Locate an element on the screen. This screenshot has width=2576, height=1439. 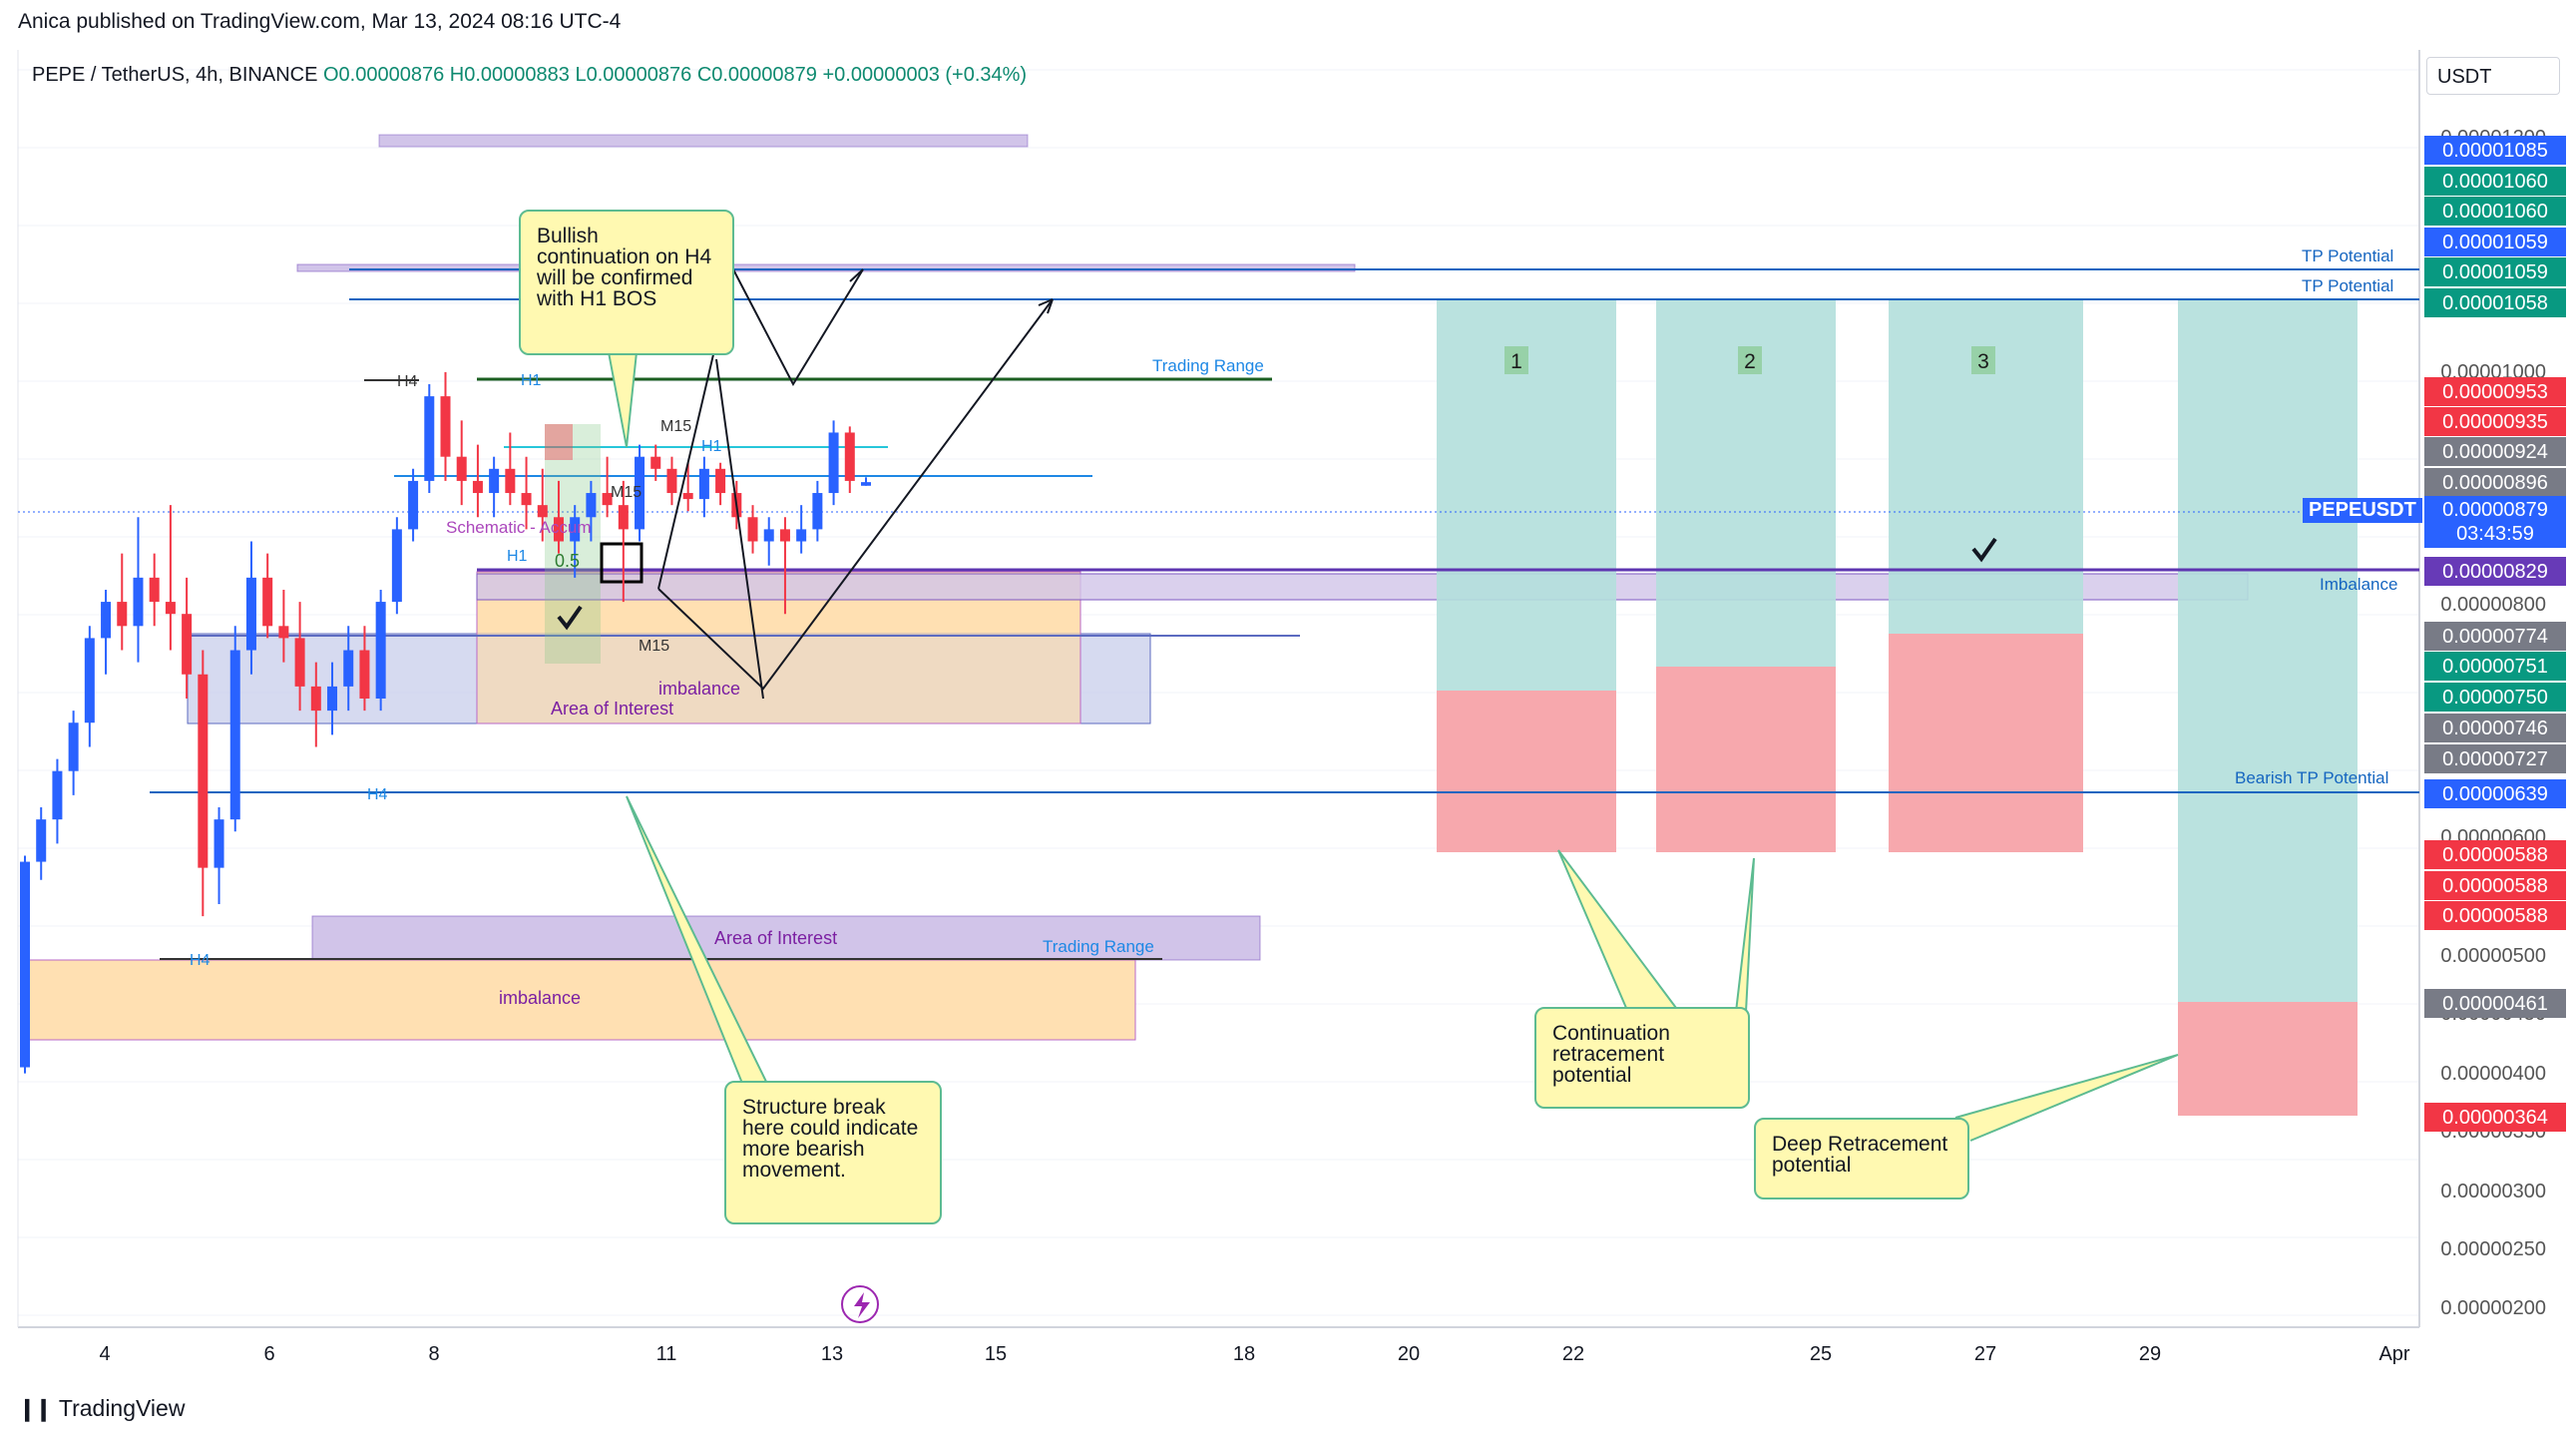
imbalance-zone-top-border is located at coordinates (778, 647).